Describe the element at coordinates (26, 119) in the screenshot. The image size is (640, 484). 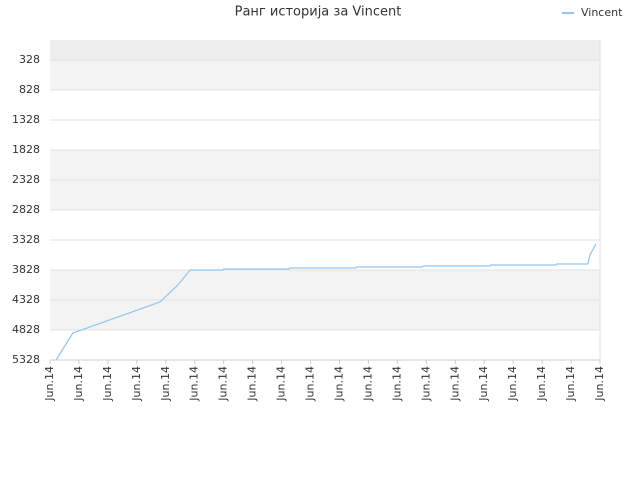
I see `y-tick-label: 1328` at that location.